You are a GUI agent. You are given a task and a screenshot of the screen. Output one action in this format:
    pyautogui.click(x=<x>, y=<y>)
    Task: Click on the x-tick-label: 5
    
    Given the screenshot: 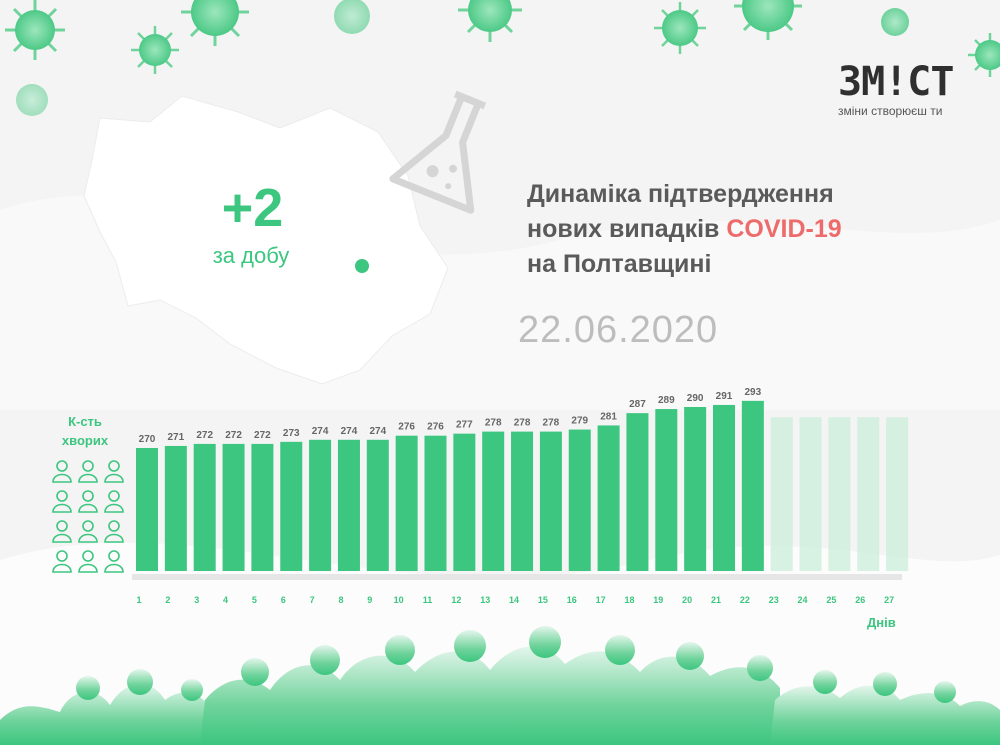 What is the action you would take?
    pyautogui.click(x=254, y=600)
    